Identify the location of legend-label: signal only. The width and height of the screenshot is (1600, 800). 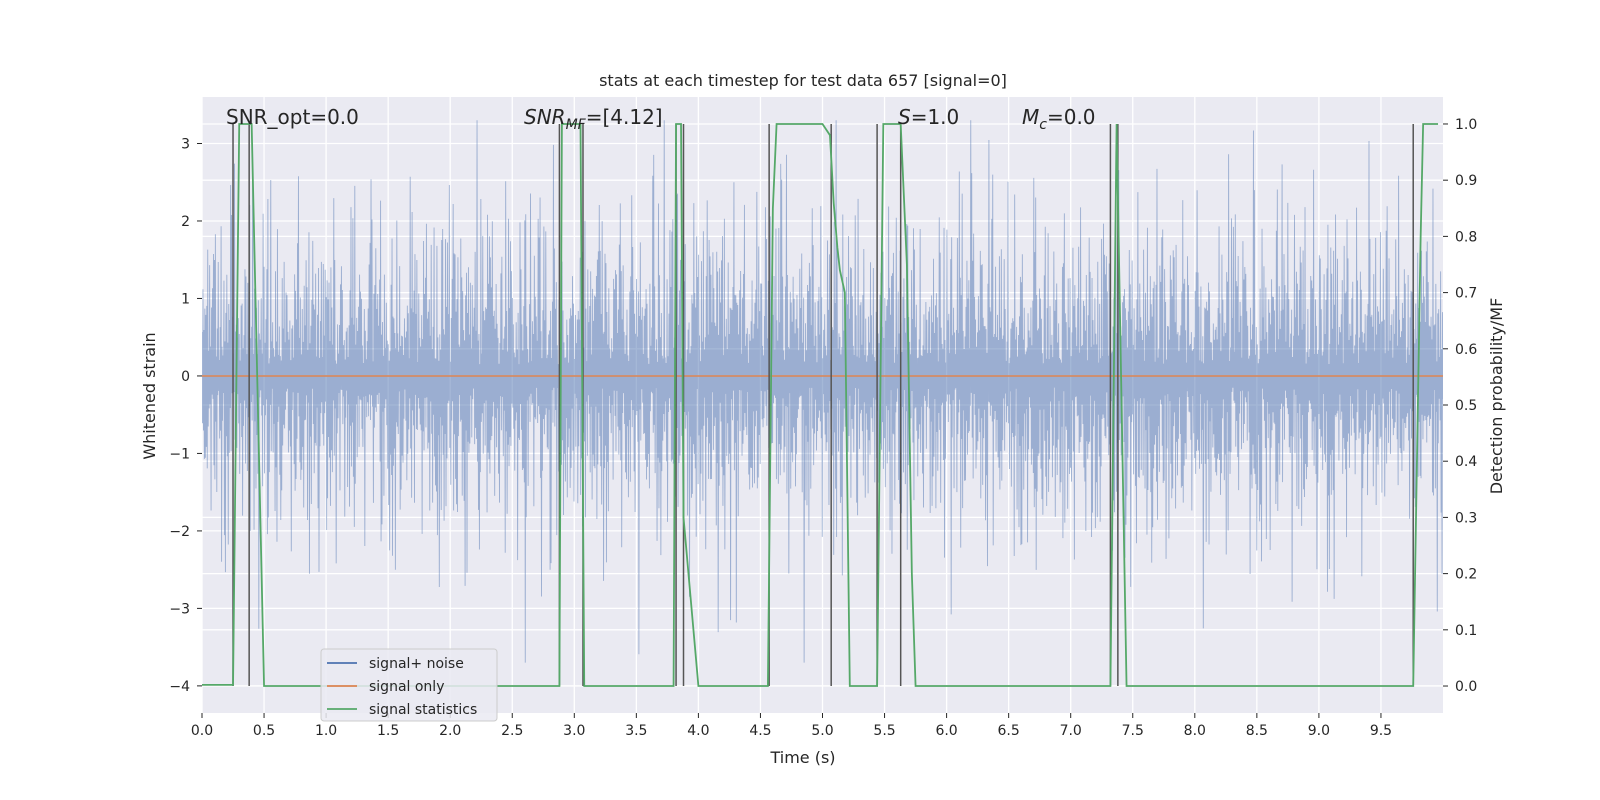
(406, 687).